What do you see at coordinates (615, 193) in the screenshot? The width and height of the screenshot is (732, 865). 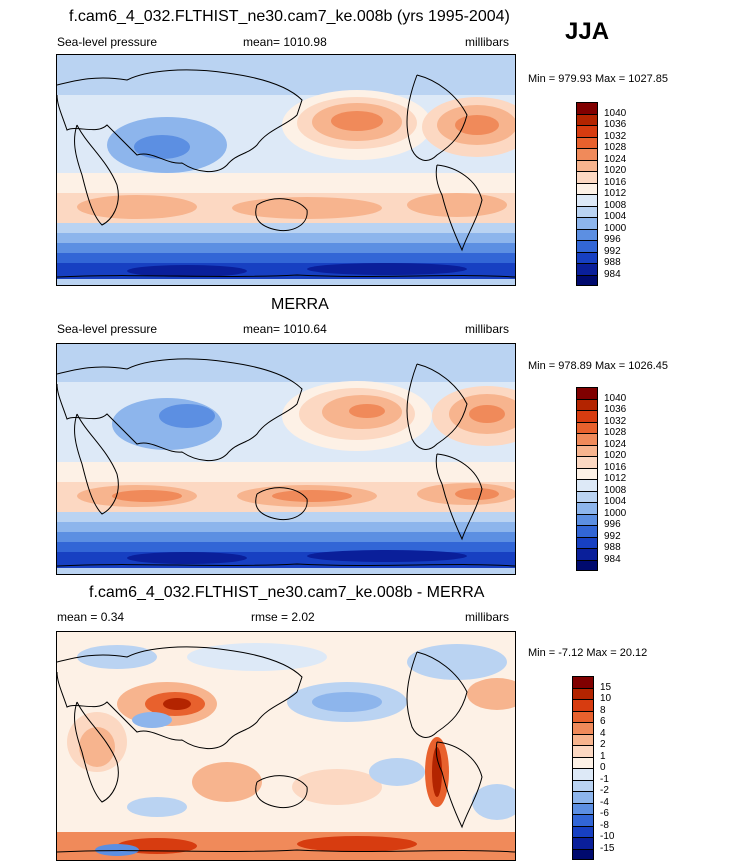 I see `colorbar-label: 1012` at bounding box center [615, 193].